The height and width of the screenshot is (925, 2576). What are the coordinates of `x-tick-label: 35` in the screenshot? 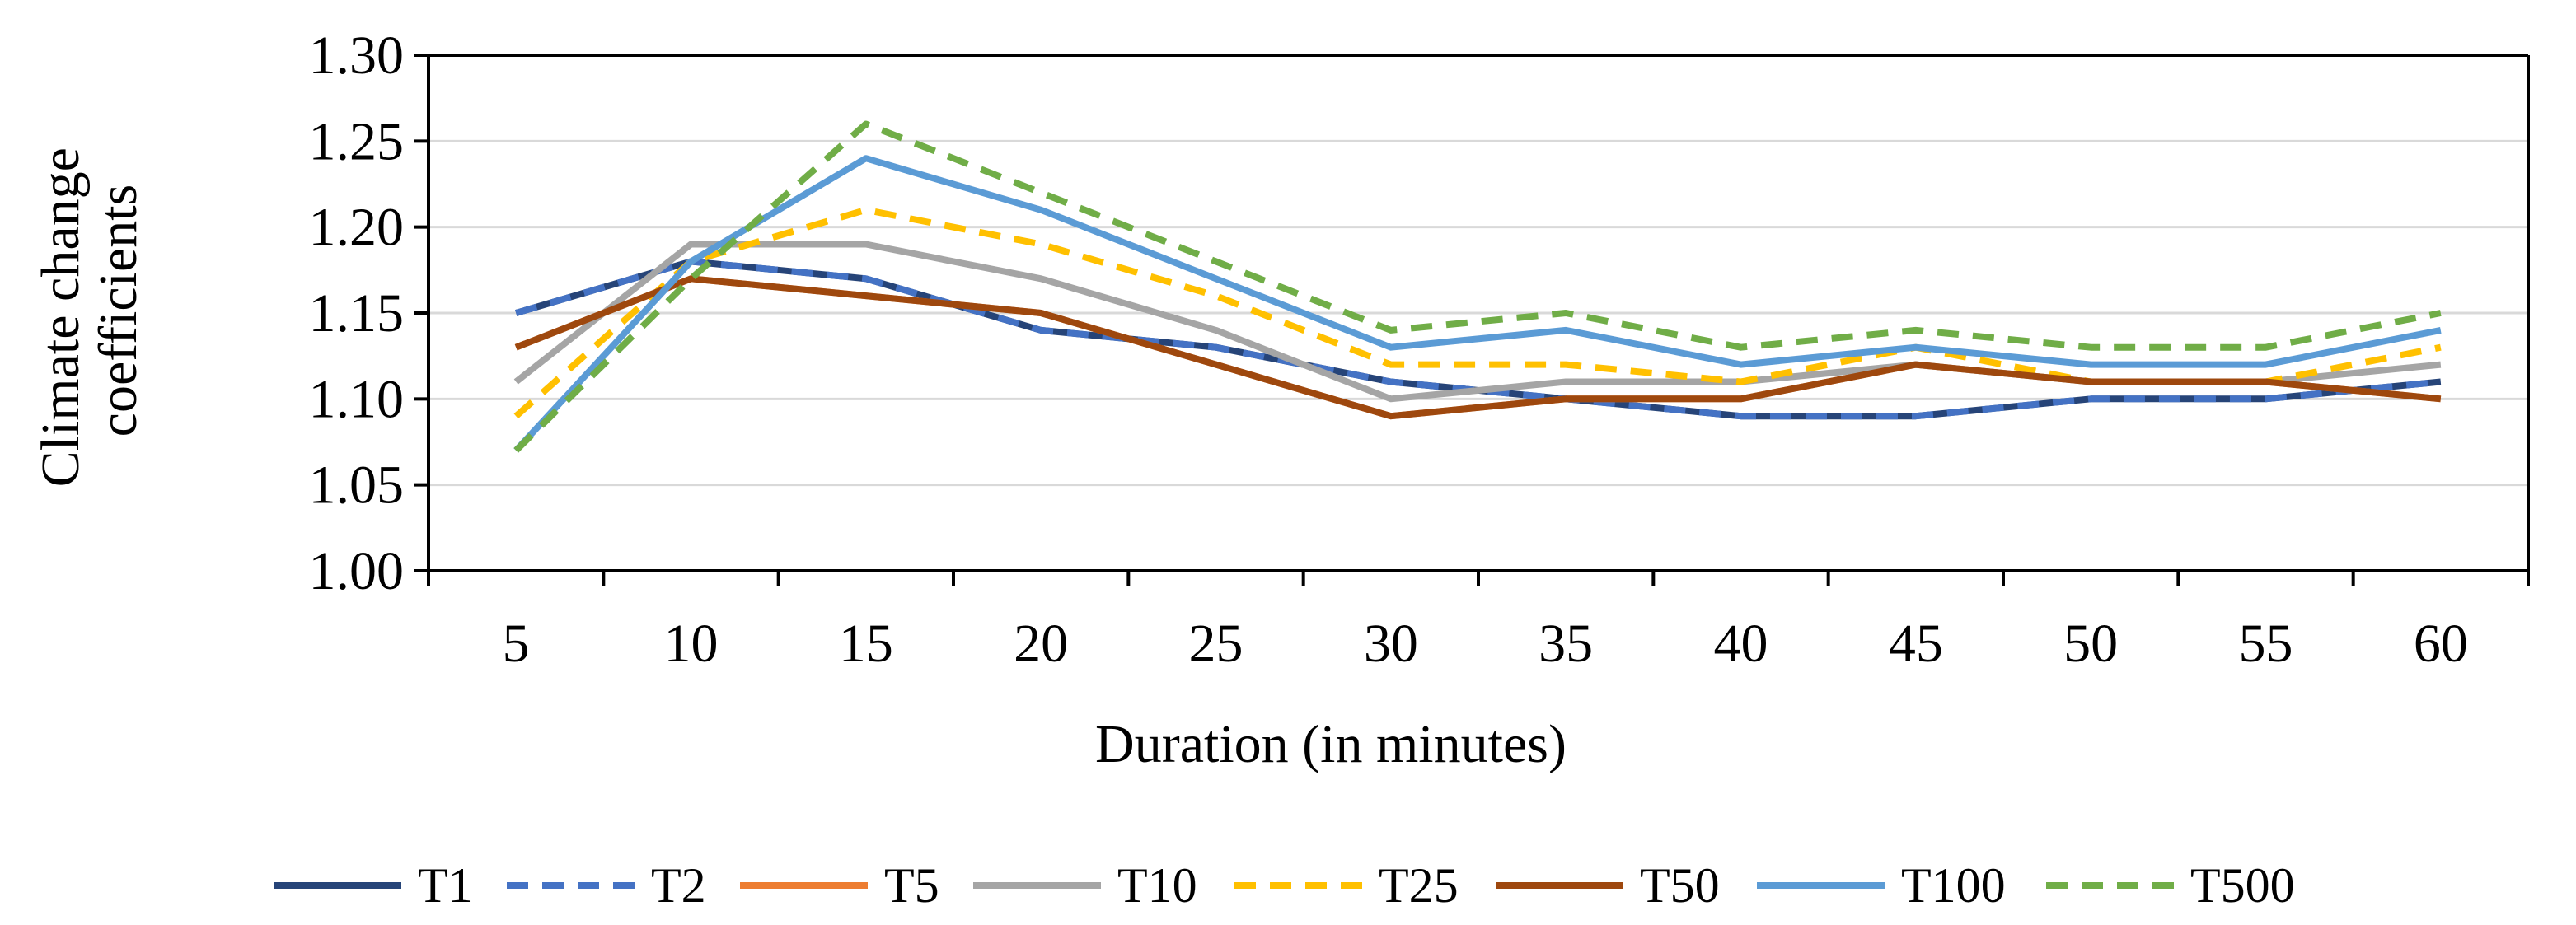 It's located at (1566, 644).